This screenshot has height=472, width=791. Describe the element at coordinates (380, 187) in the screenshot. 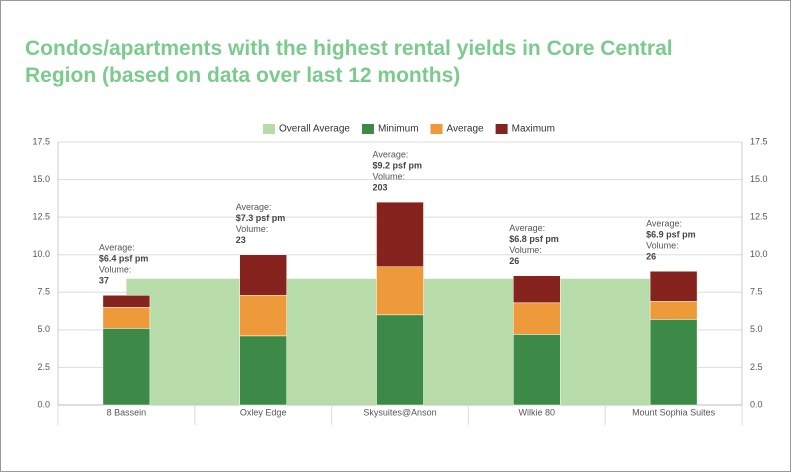

I see `annotation: 203` at that location.